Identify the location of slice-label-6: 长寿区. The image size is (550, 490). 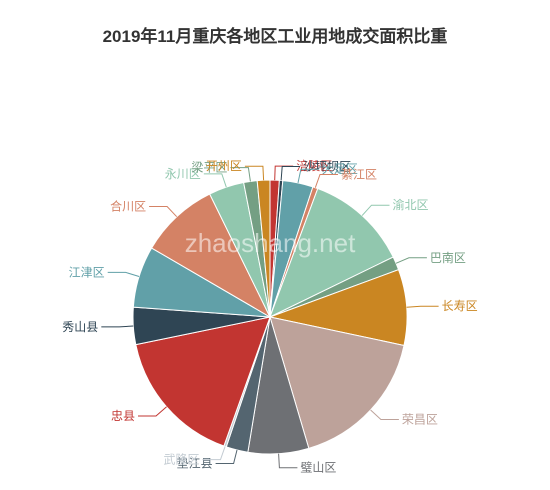
(460, 306).